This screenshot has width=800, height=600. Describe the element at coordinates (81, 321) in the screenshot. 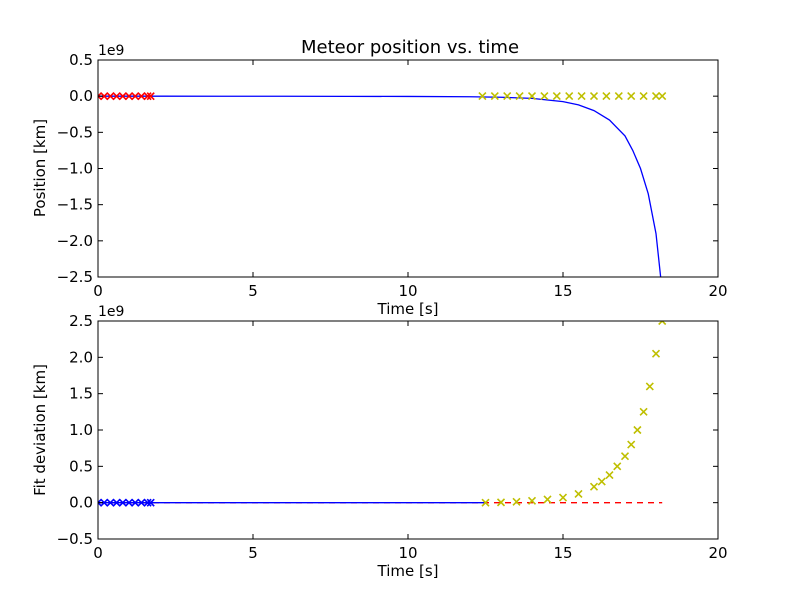

I see `y-tick-label: 2.5` at that location.